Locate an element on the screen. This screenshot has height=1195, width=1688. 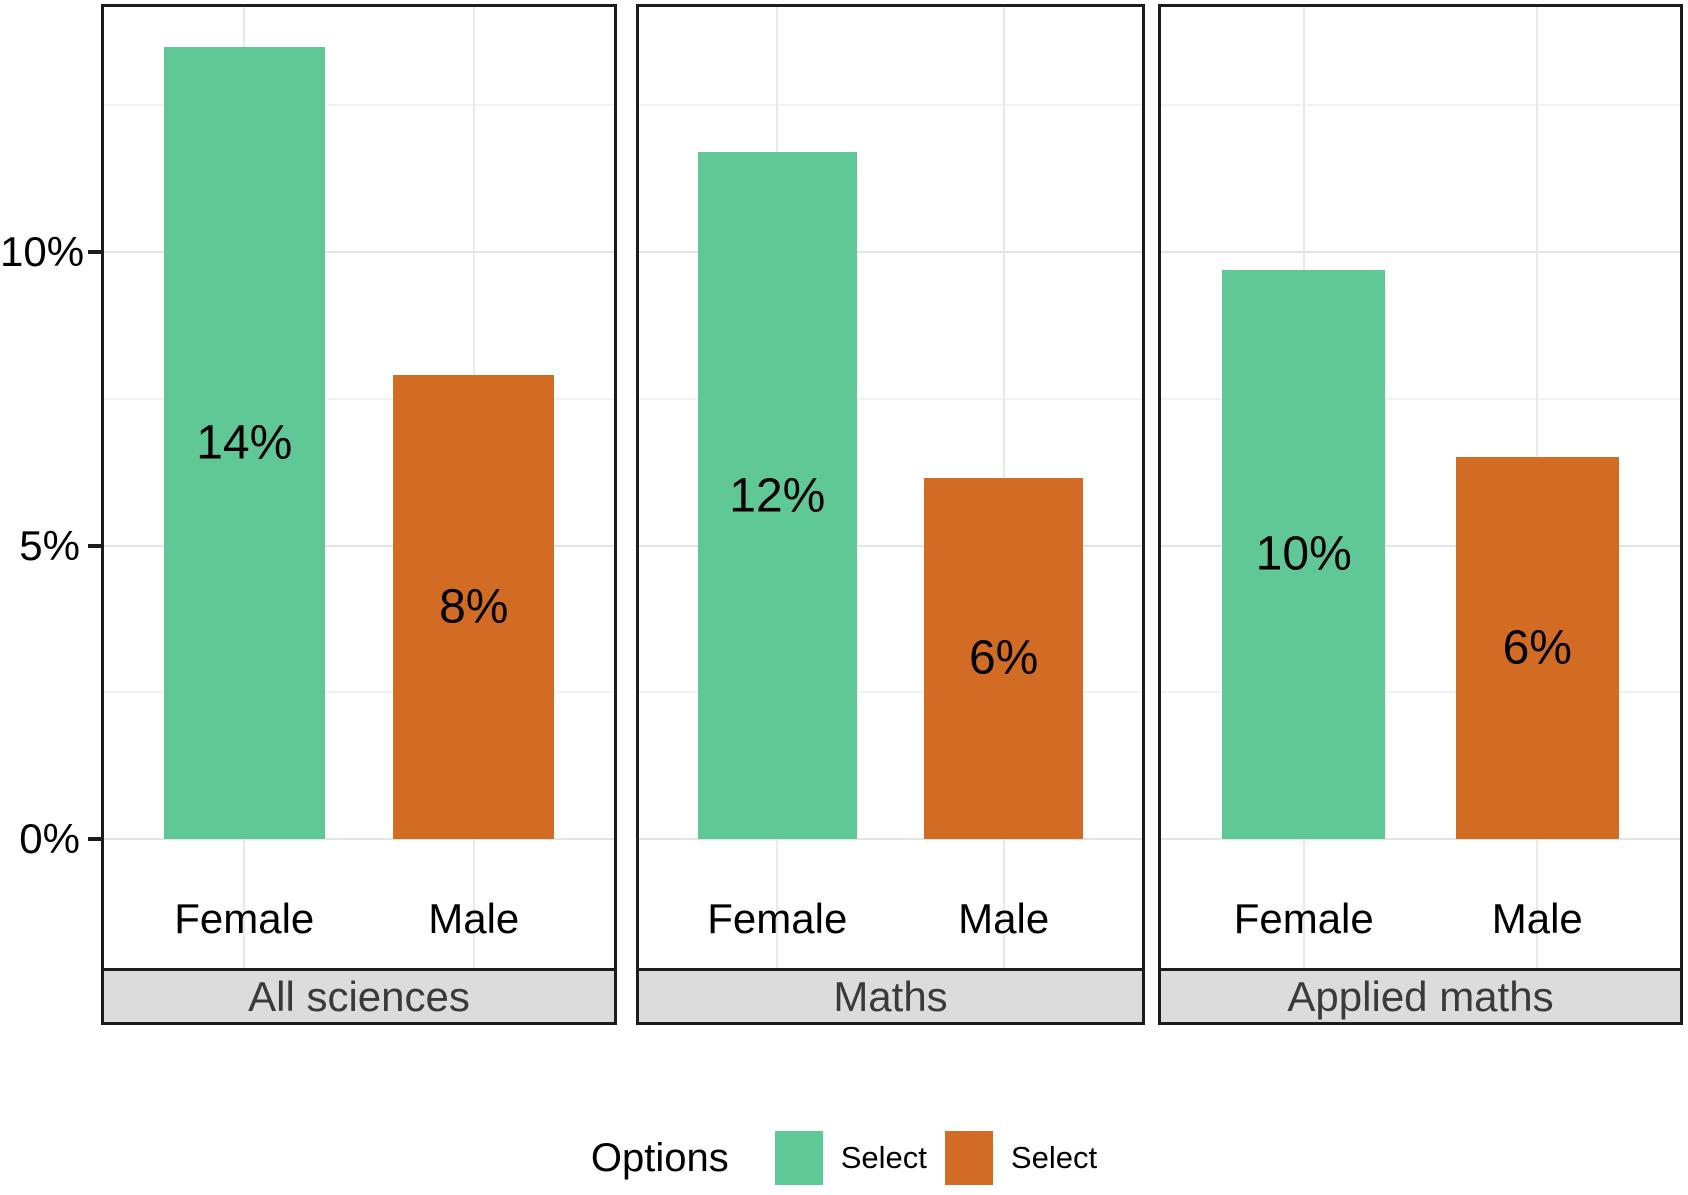
facet-strip-label: Maths is located at coordinates (890, 996).